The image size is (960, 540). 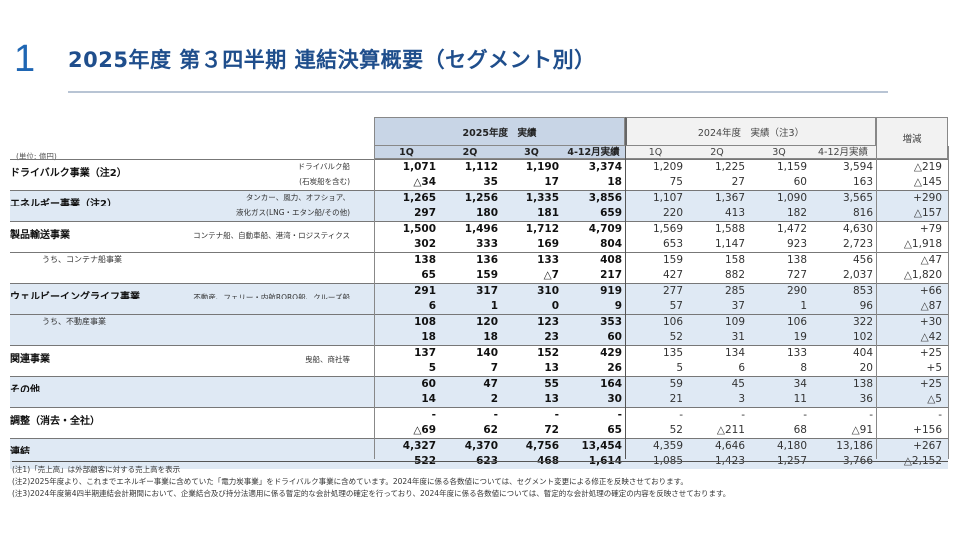 I want to click on header-current-year: 2025年度 実績, so click(x=499, y=131).